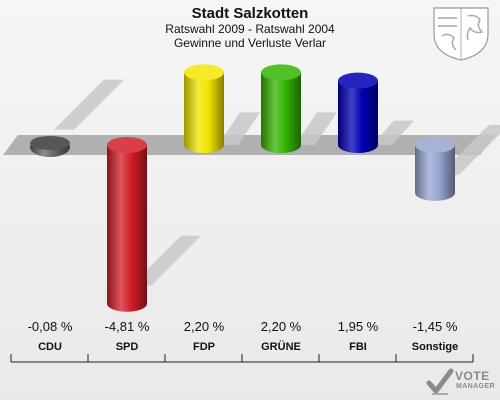  I want to click on value-label-2: 2,20 %, so click(204, 326).